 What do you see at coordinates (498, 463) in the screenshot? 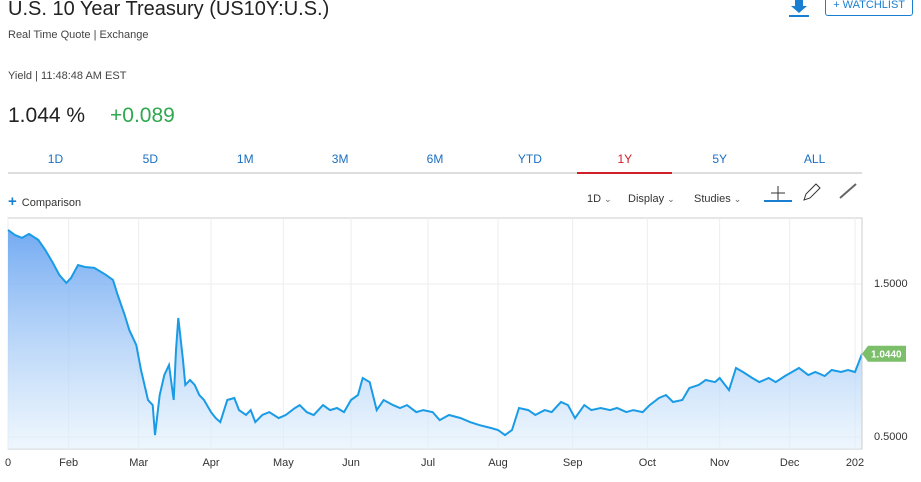
I see `x-tick-label: Aug` at bounding box center [498, 463].